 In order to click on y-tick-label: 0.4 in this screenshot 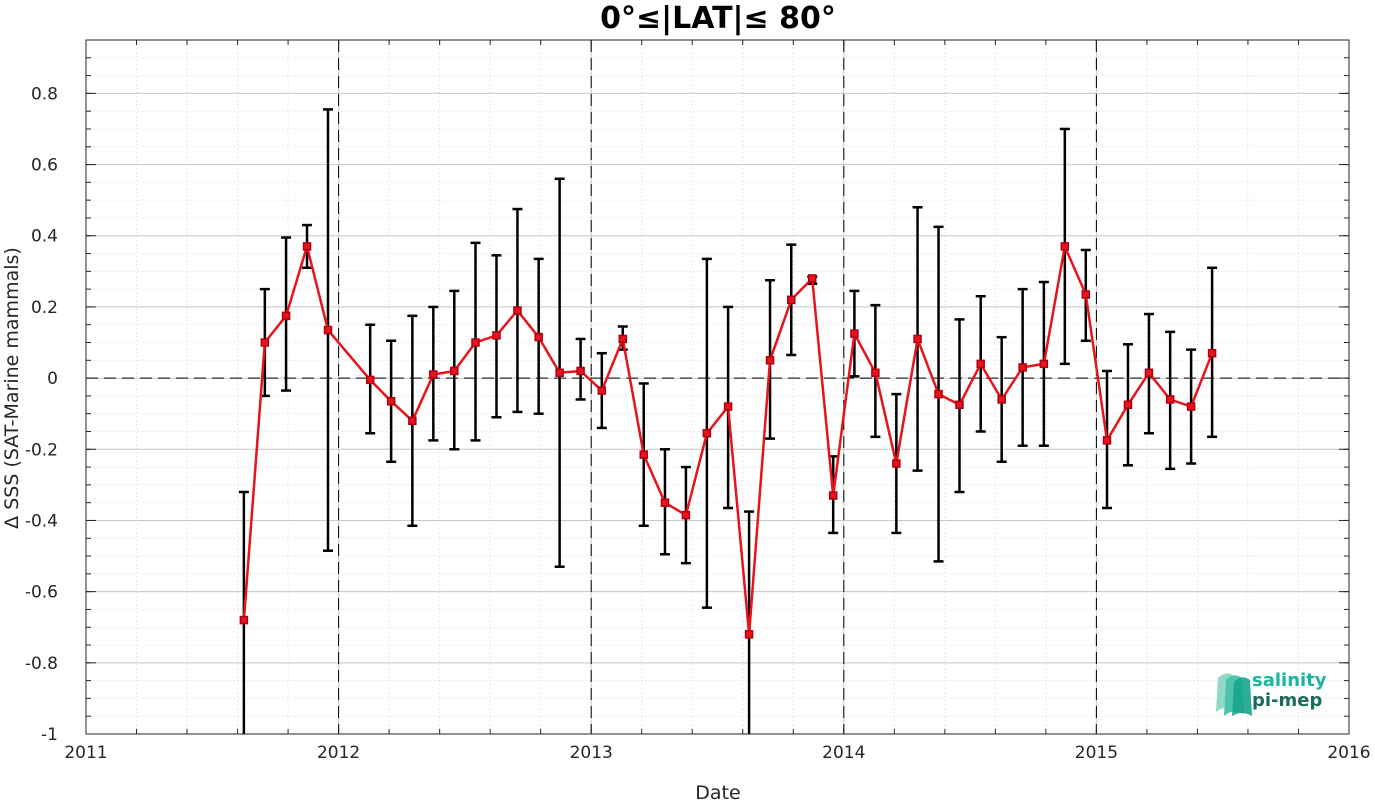, I will do `click(44, 237)`.